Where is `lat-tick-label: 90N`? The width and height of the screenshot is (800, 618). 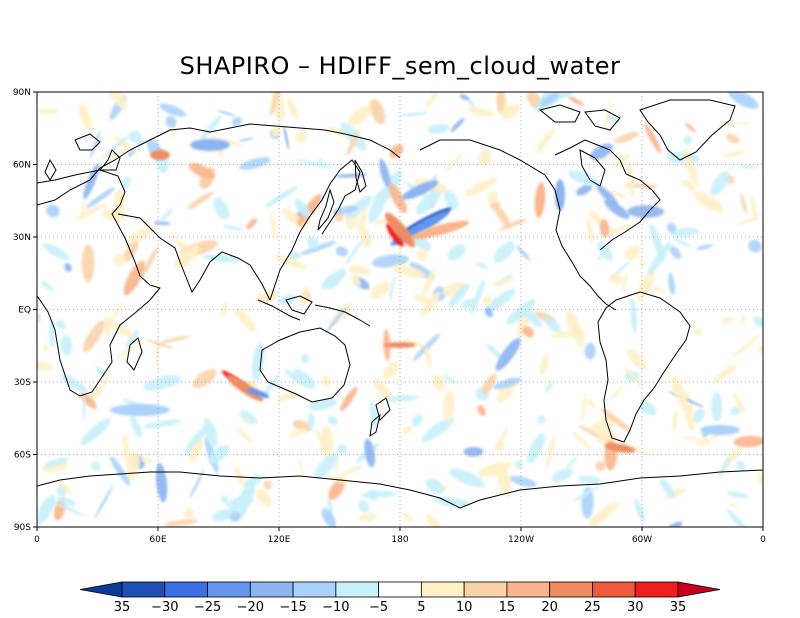 lat-tick-label: 90N is located at coordinates (22, 93).